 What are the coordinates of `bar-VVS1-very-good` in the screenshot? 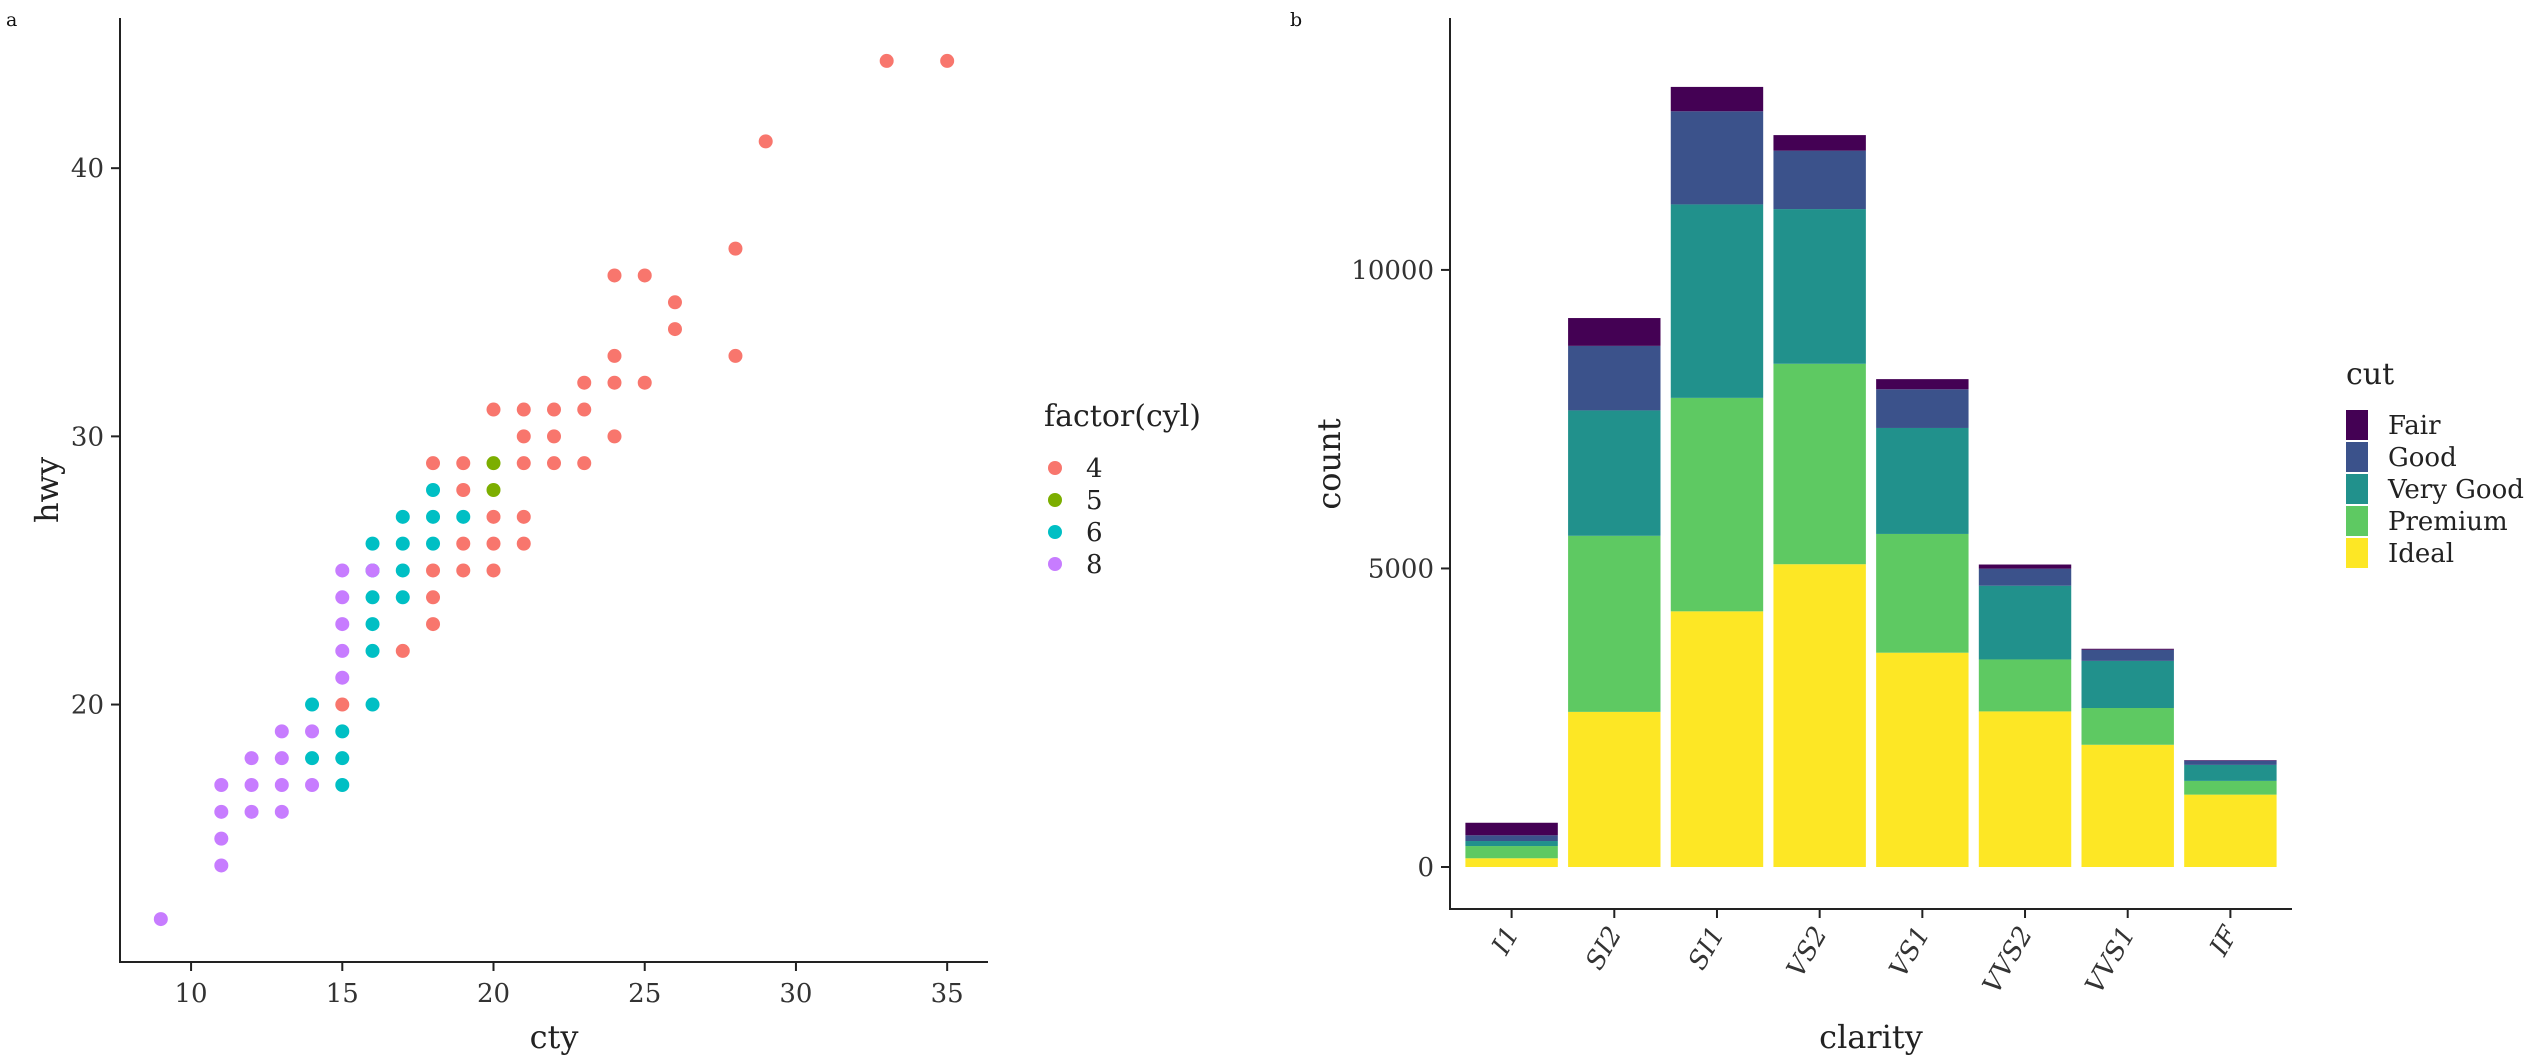 It's located at (2127, 684).